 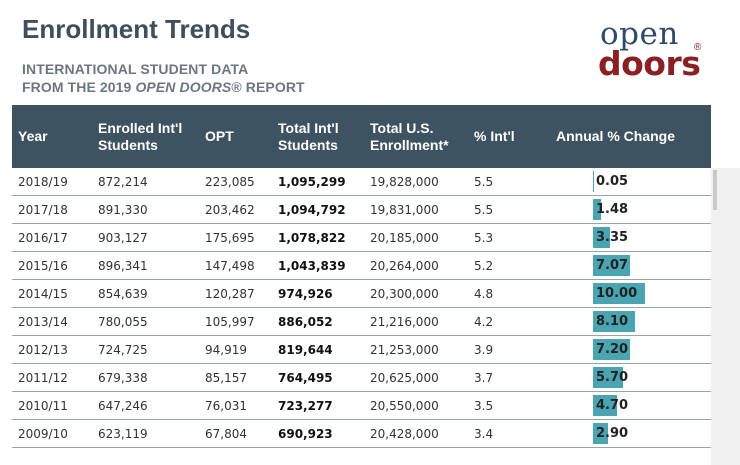 I want to click on annual-change-cell: 3.35, so click(x=648, y=238).